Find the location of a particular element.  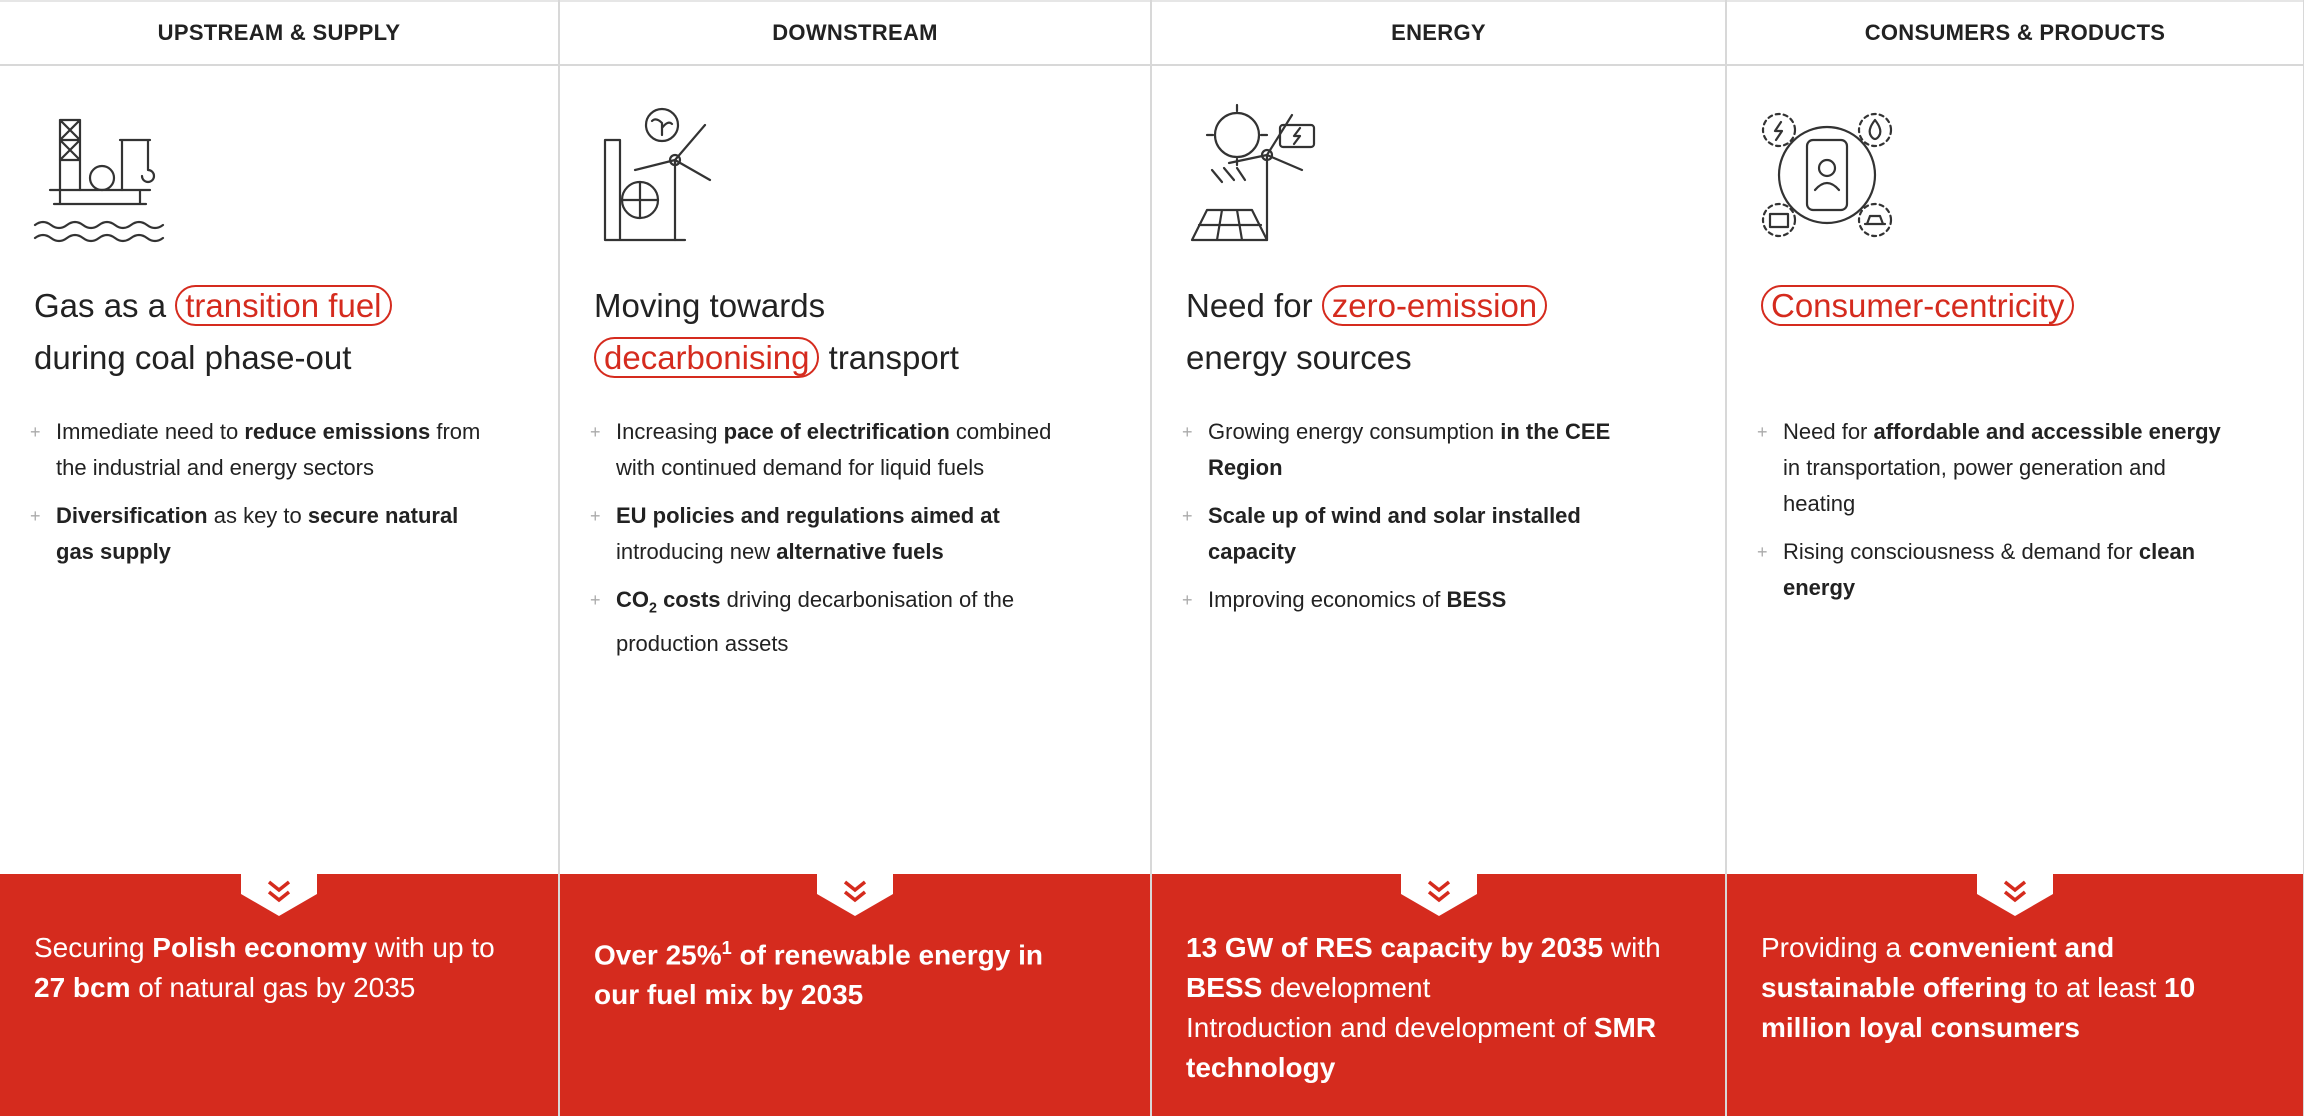

column-header: ENERGY is located at coordinates (1438, 33).